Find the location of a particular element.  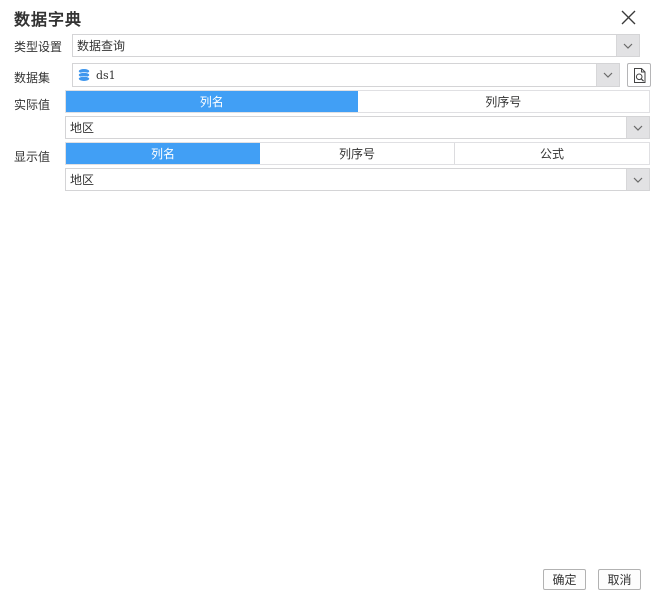

file-search-icon is located at coordinates (639, 75).